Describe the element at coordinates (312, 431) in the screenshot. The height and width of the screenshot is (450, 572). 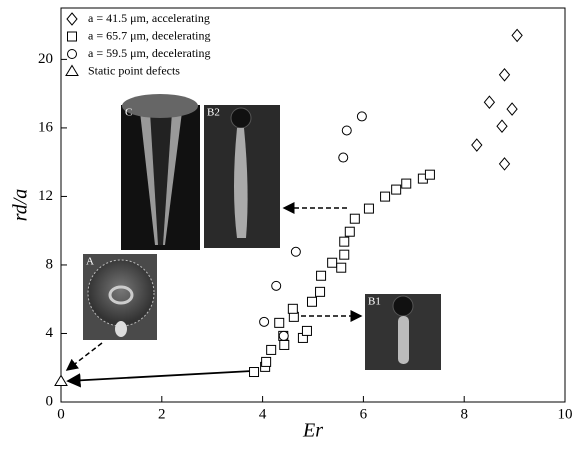
I see `x-axis-label: Er` at that location.